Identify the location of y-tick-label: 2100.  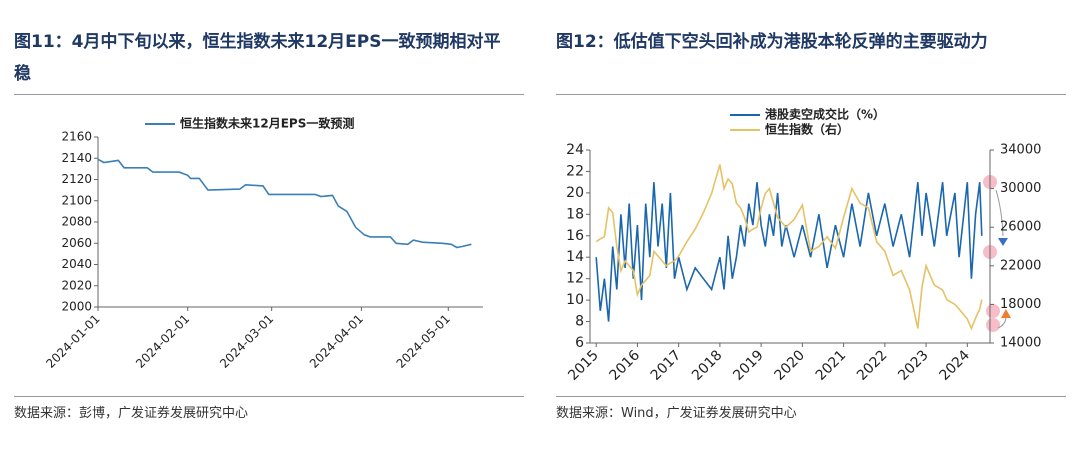
(76, 200).